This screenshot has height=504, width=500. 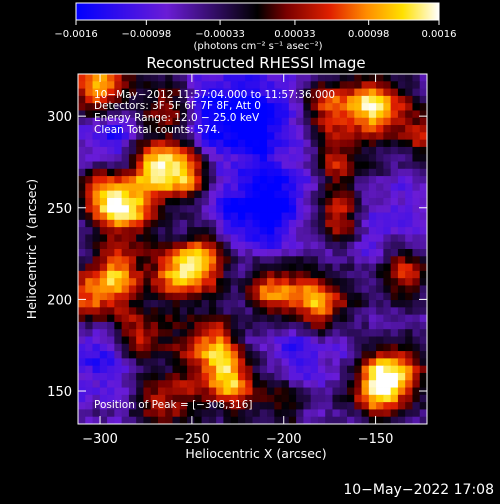 What do you see at coordinates (59, 300) in the screenshot?
I see `y-tick-label: 200` at bounding box center [59, 300].